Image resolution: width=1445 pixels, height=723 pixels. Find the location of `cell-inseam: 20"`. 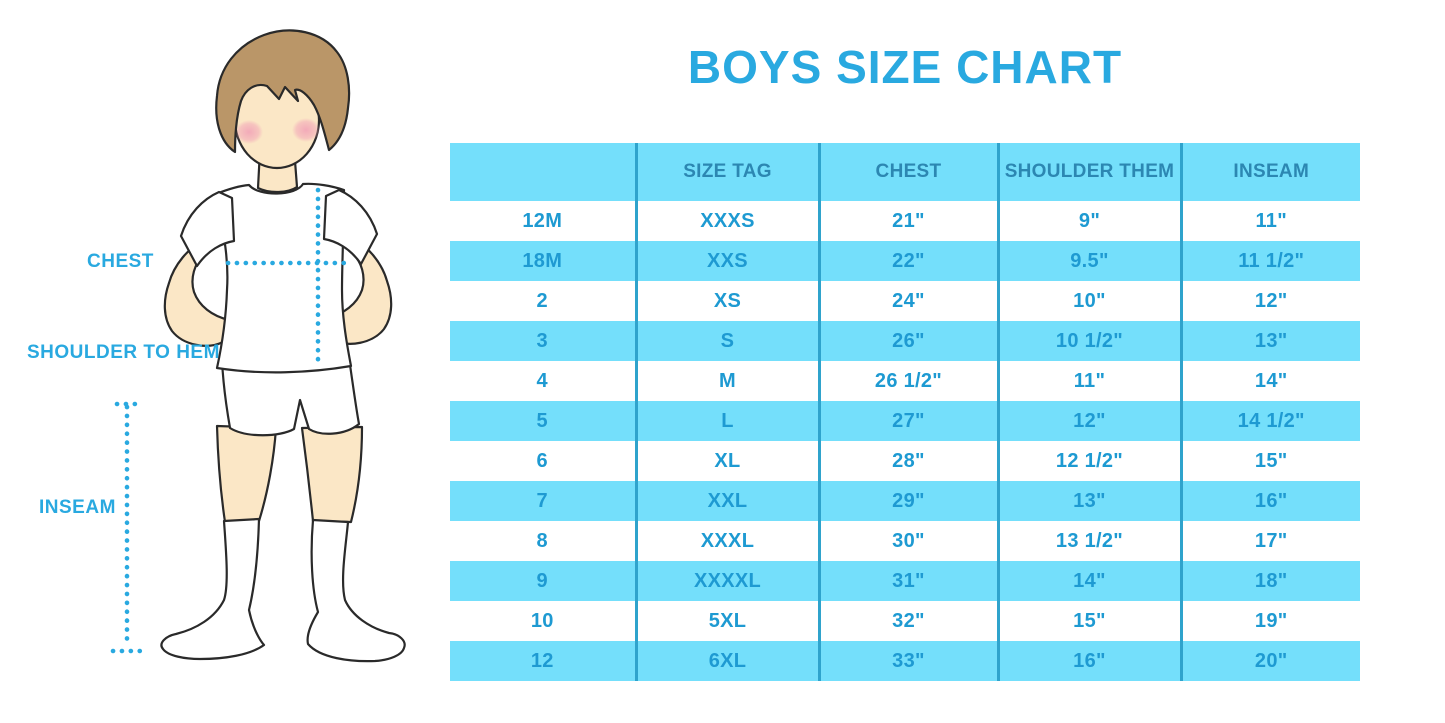

cell-inseam: 20" is located at coordinates (1269, 661).